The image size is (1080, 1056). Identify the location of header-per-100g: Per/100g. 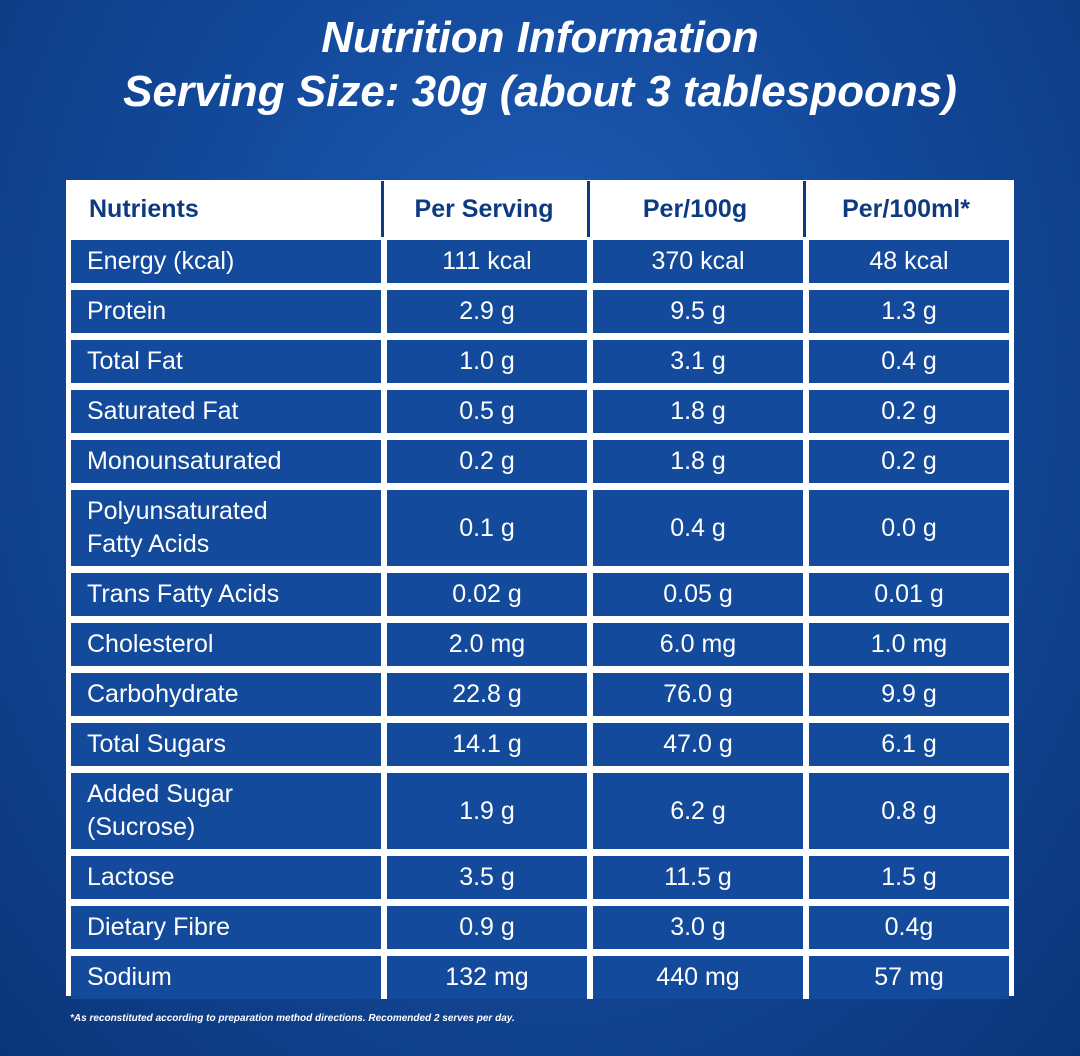
(695, 209).